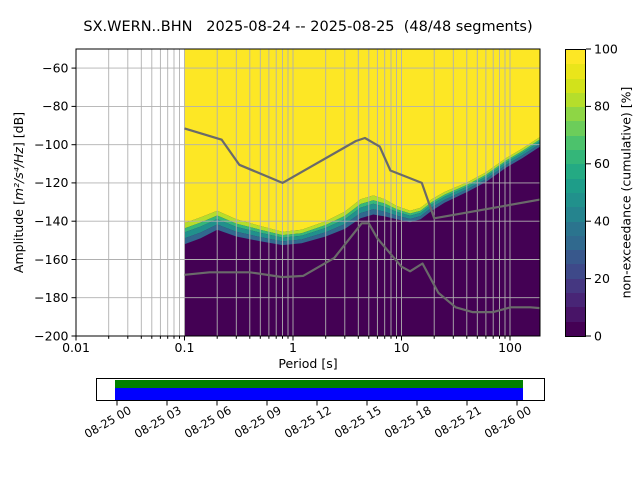  I want to click on x-tick-label: 0.1, so click(185, 347).